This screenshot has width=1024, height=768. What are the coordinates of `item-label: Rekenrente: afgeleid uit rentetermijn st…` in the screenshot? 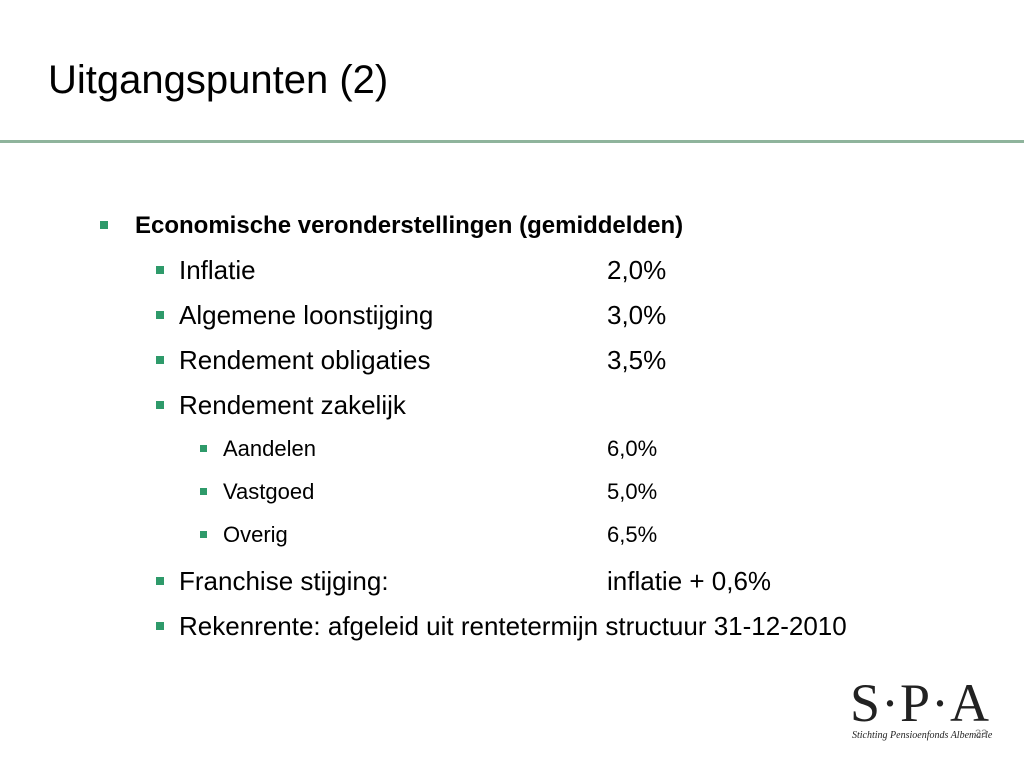 It's located at (513, 626).